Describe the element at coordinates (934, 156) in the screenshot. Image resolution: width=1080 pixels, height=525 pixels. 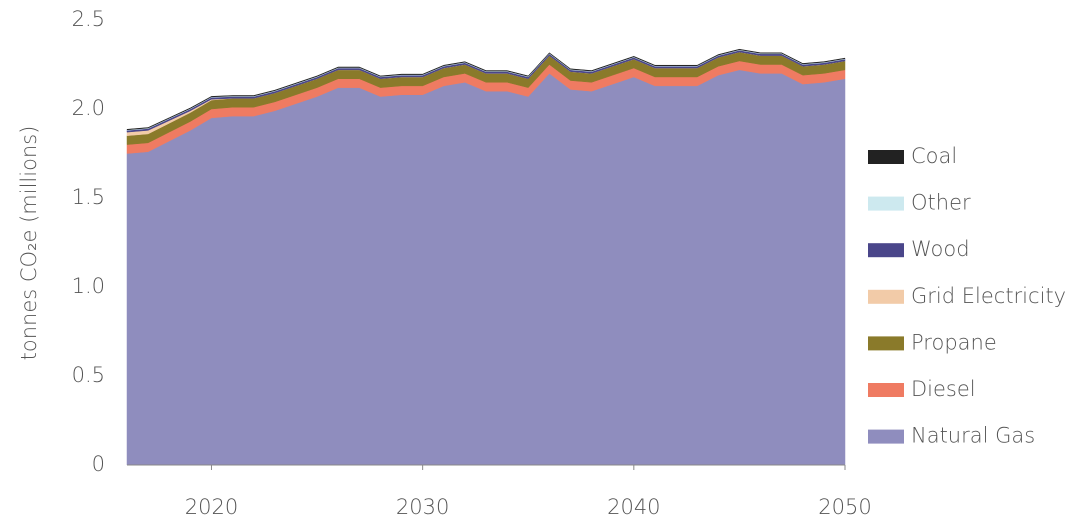
I see `legend-label: Coal` at that location.